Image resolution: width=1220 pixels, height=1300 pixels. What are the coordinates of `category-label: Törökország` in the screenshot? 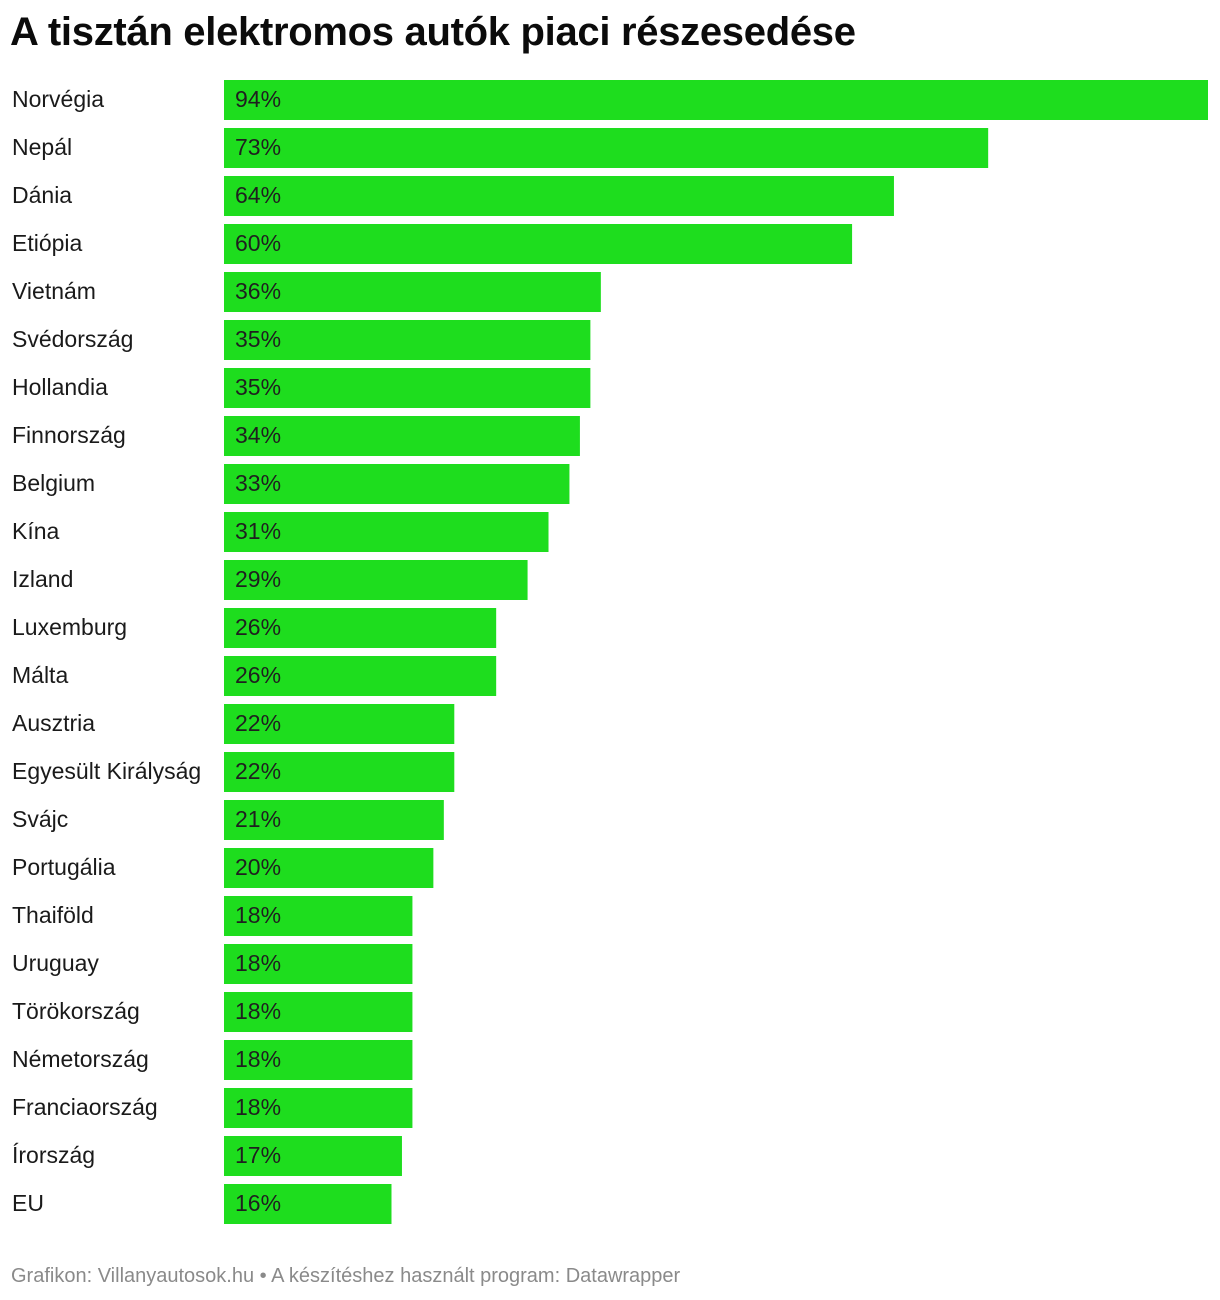 It's located at (76, 1011).